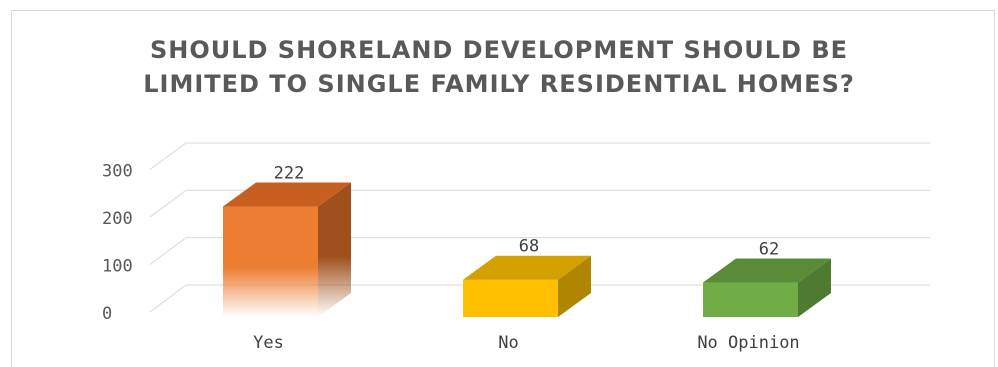 The height and width of the screenshot is (367, 998). Describe the element at coordinates (529, 247) in the screenshot. I see `data-label: 68` at that location.